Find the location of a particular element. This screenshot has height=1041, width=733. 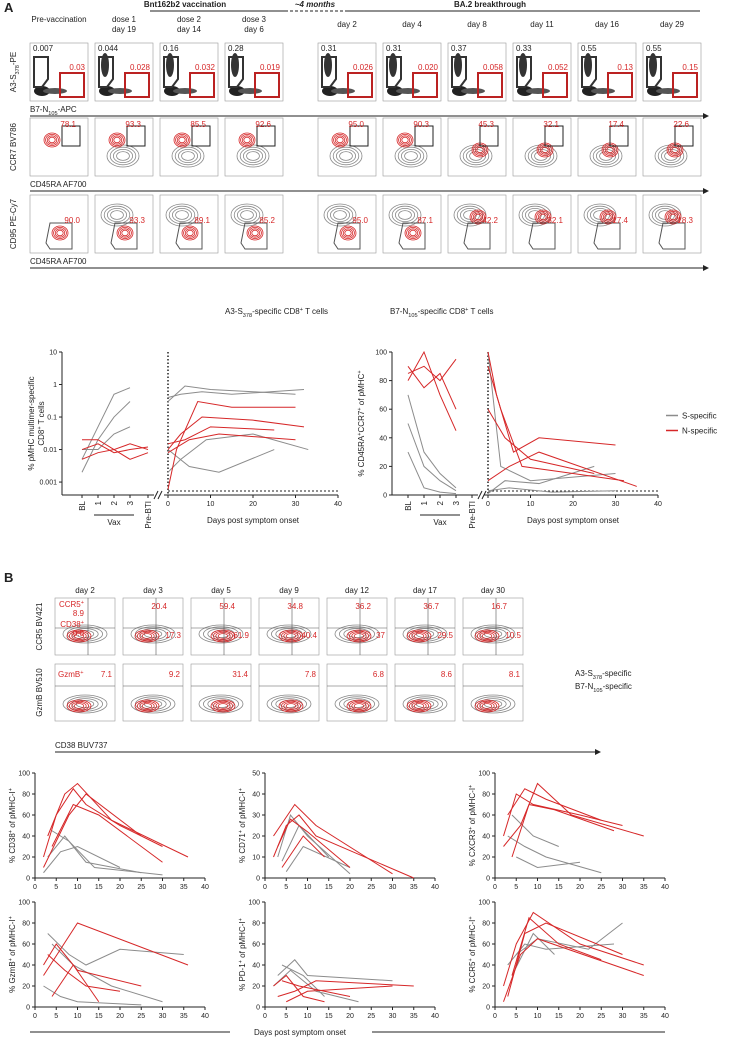

text-part: CCR5 is located at coordinates (70, 604).